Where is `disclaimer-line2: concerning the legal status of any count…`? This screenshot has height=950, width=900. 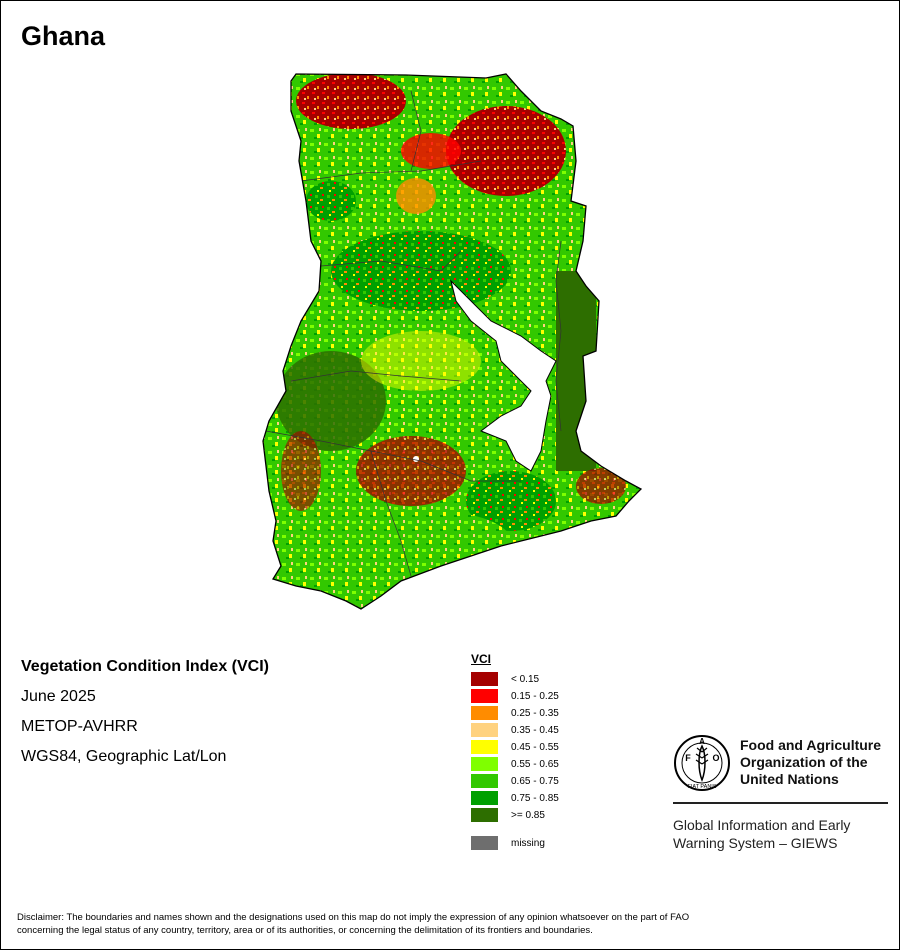
disclaimer-line2: concerning the legal status of any count… is located at coordinates (305, 930).